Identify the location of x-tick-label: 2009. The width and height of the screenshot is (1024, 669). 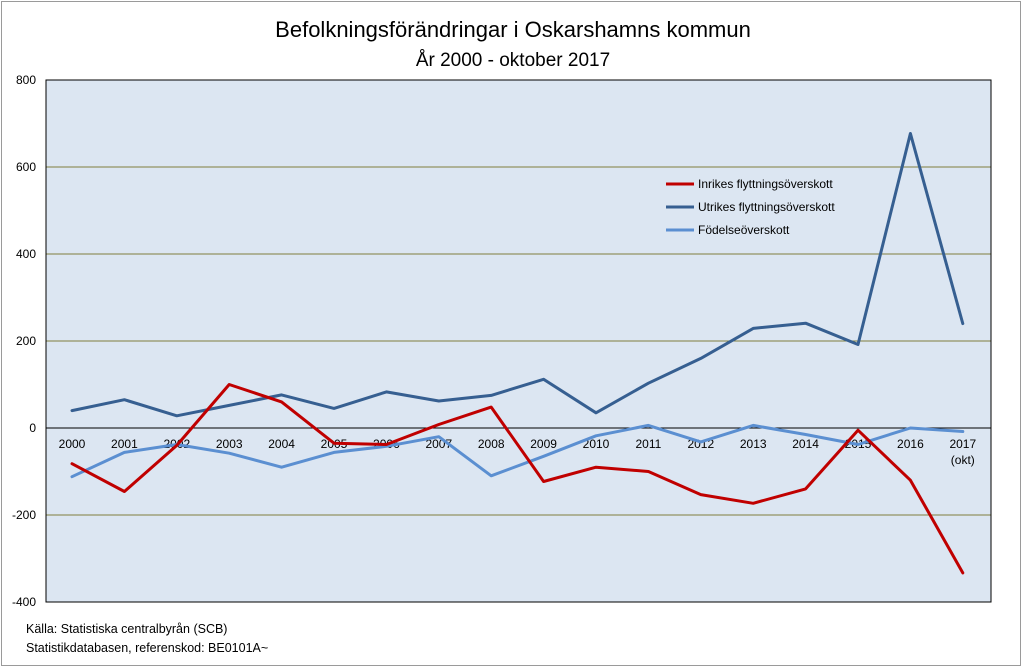
(543, 444).